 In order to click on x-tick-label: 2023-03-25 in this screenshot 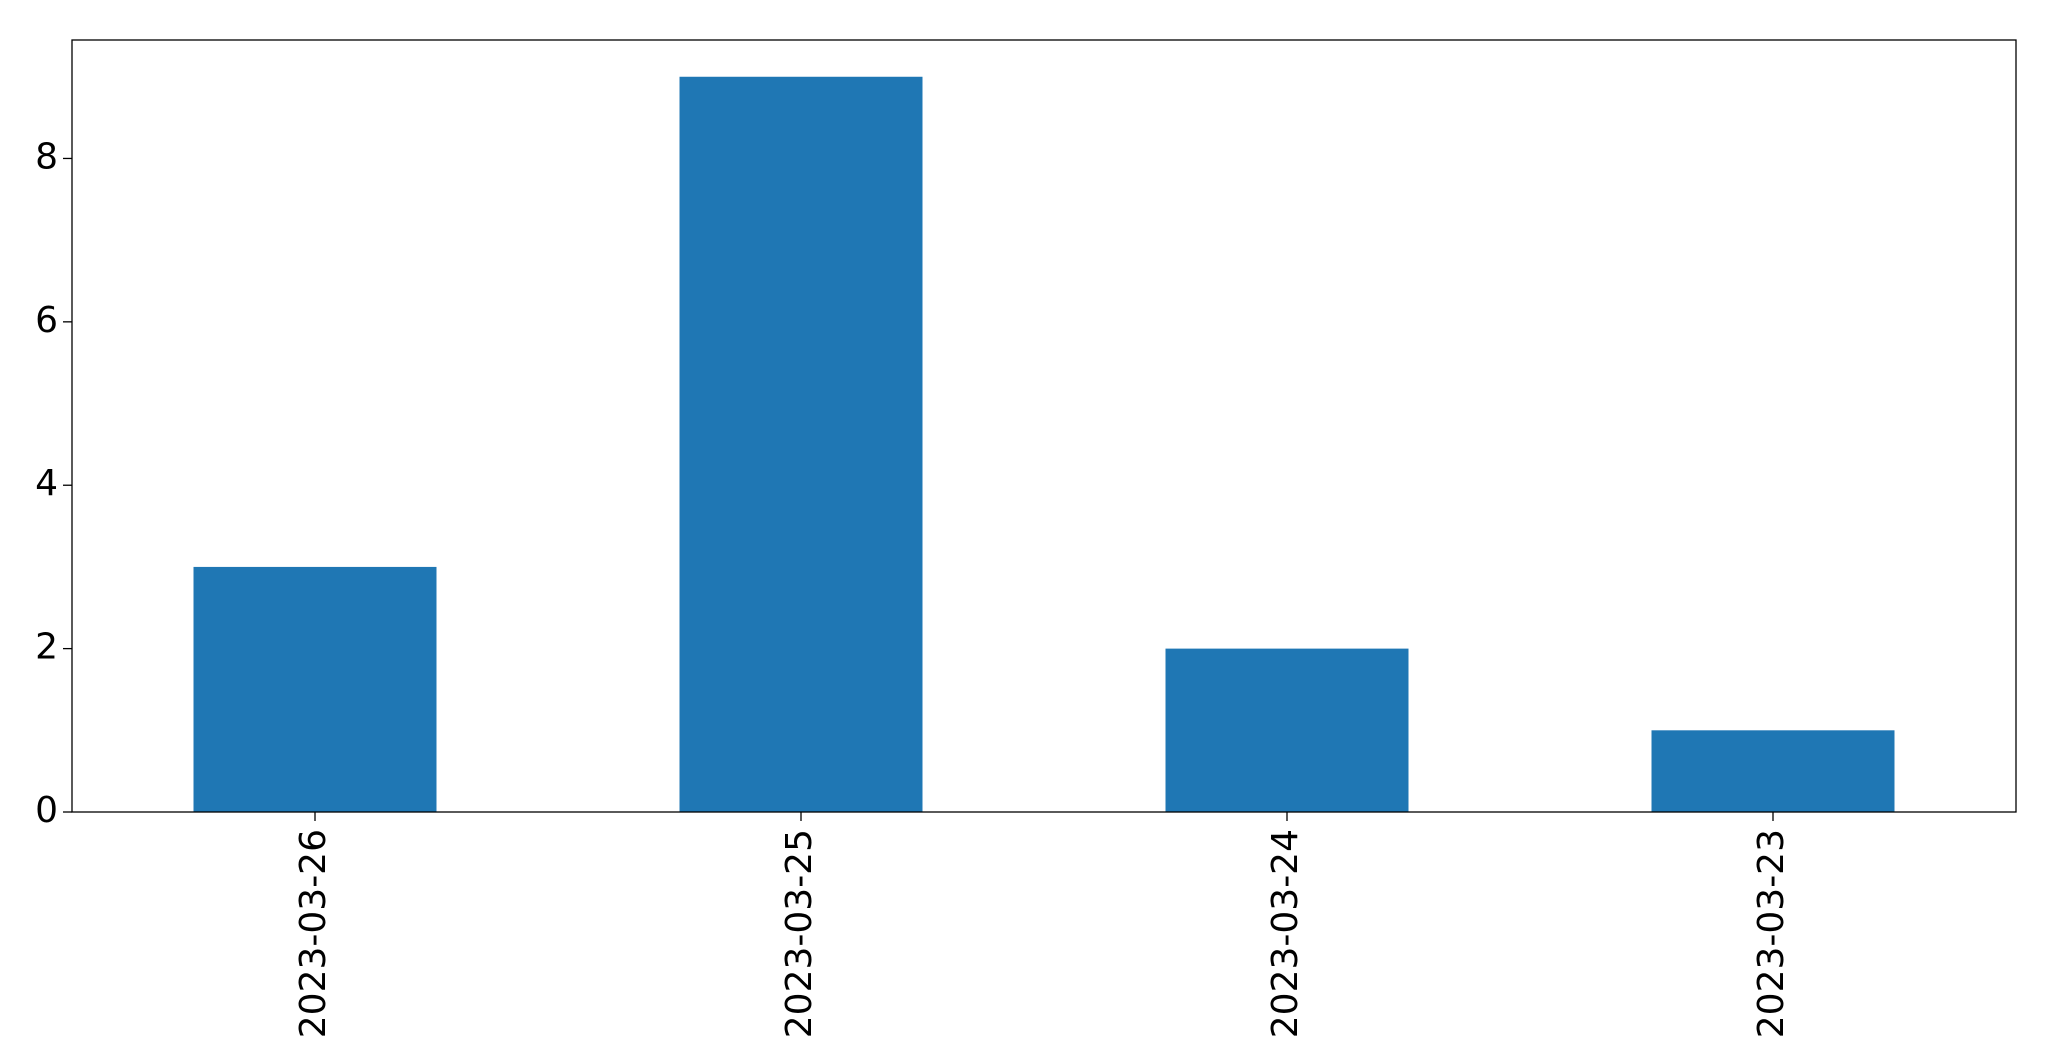, I will do `click(799, 933)`.